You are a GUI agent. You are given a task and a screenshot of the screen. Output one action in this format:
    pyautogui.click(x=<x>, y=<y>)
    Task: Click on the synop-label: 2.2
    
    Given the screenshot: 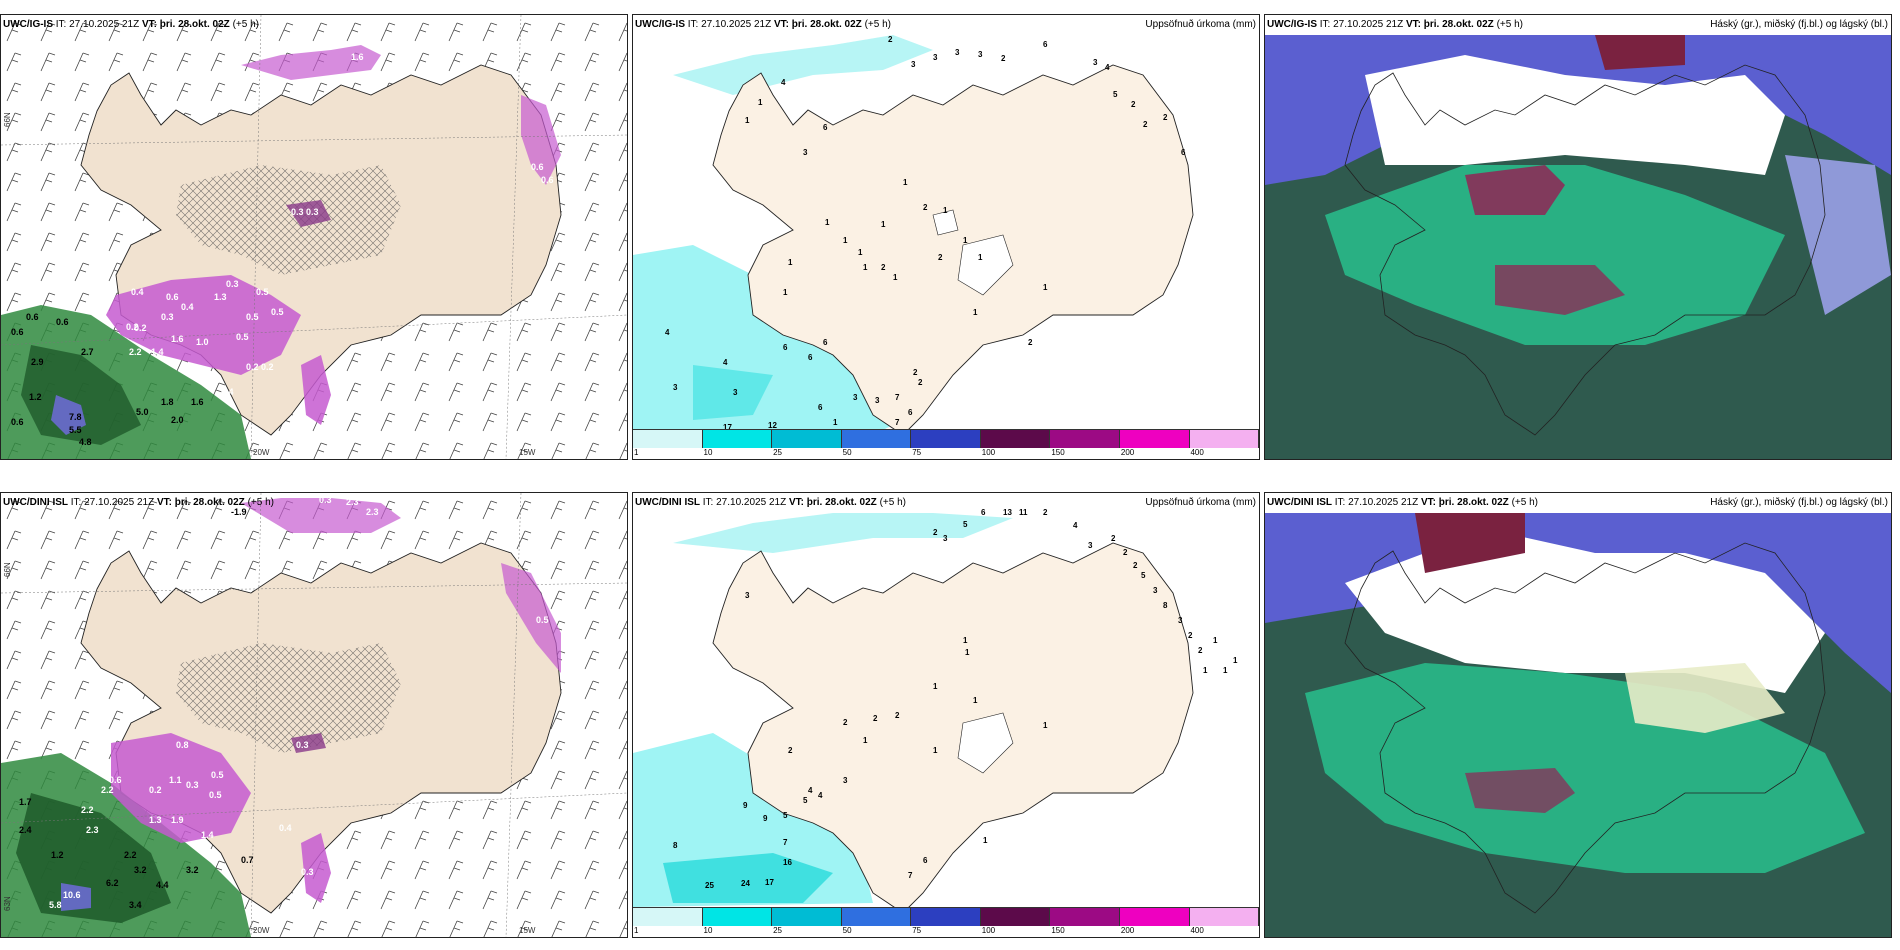 What is the action you would take?
    pyautogui.click(x=130, y=855)
    